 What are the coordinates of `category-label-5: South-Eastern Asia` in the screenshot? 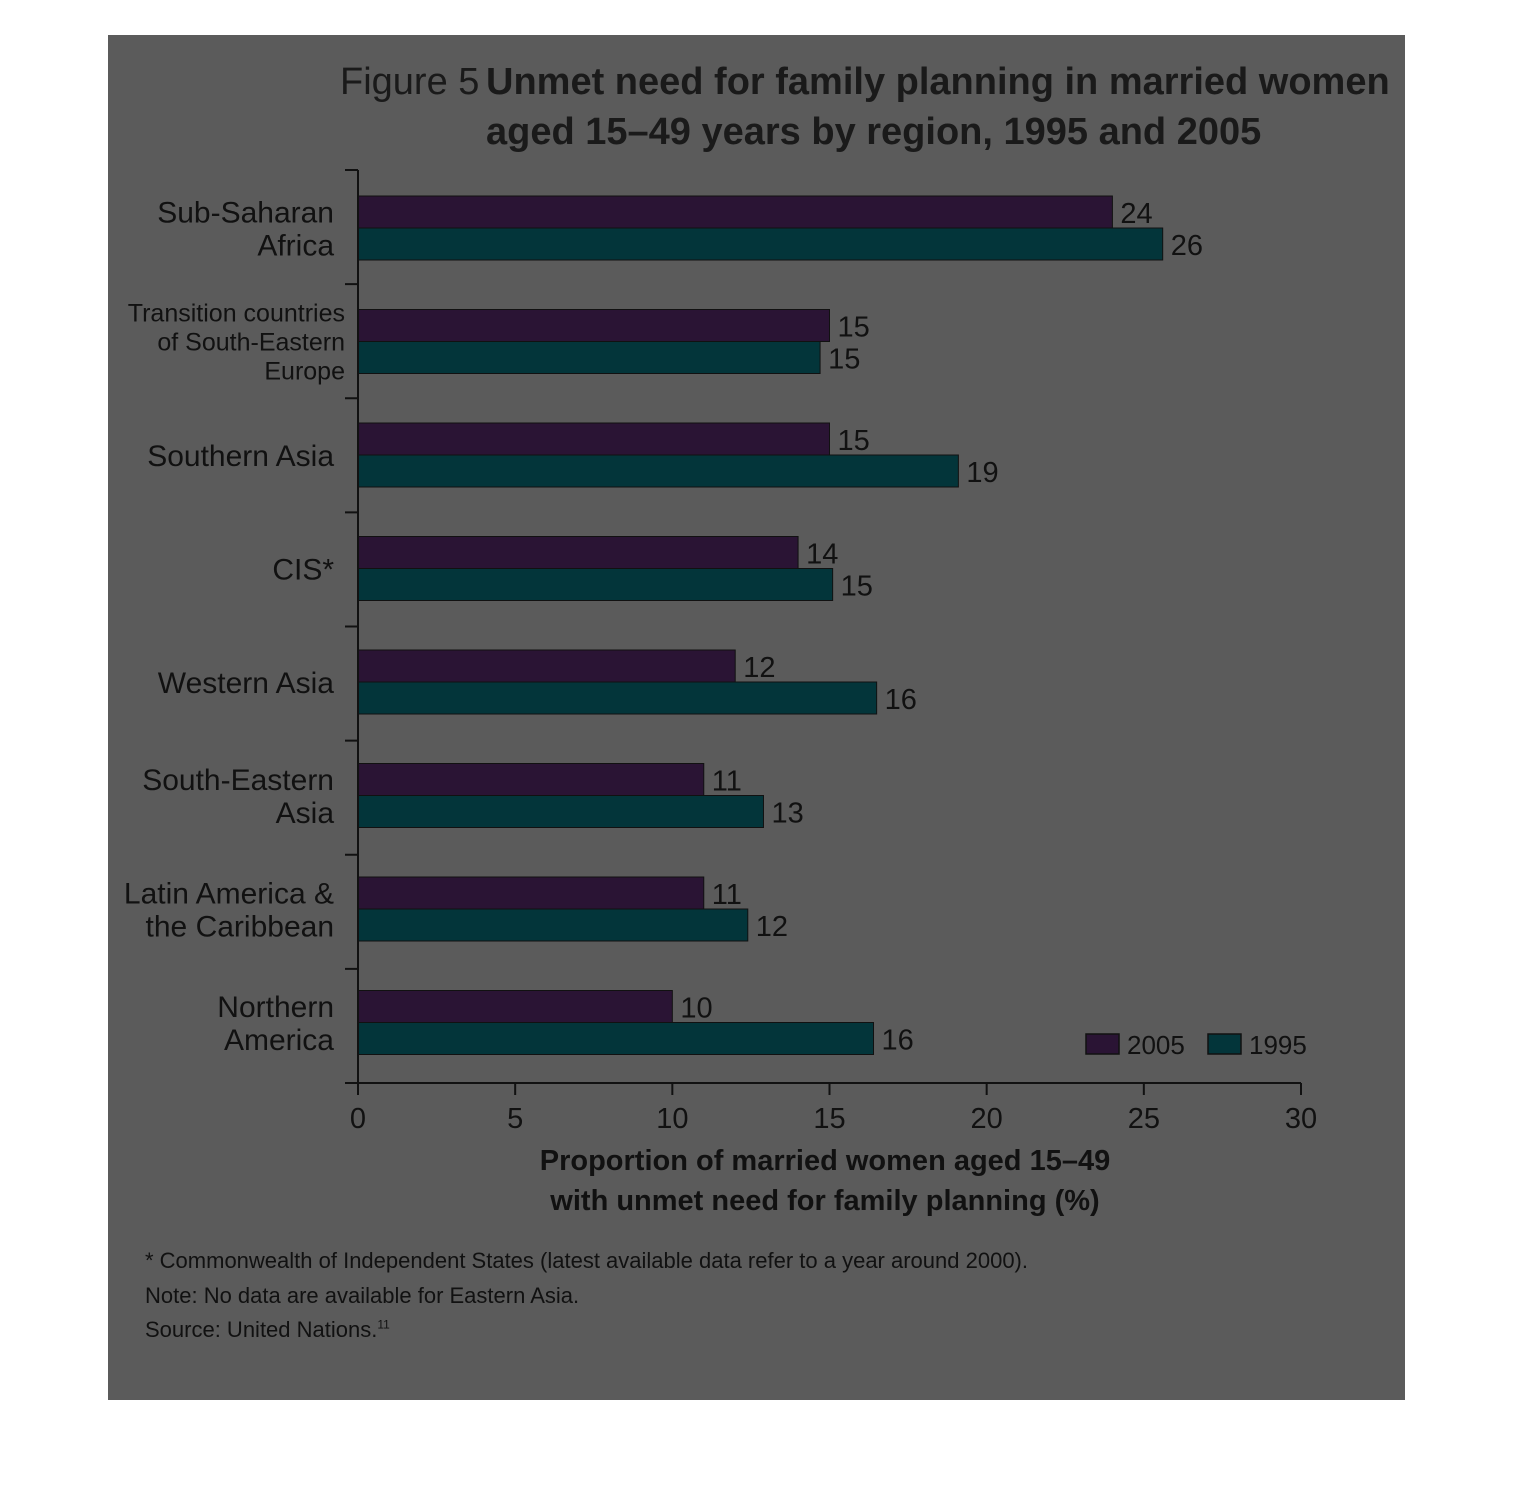 It's located at (238, 797).